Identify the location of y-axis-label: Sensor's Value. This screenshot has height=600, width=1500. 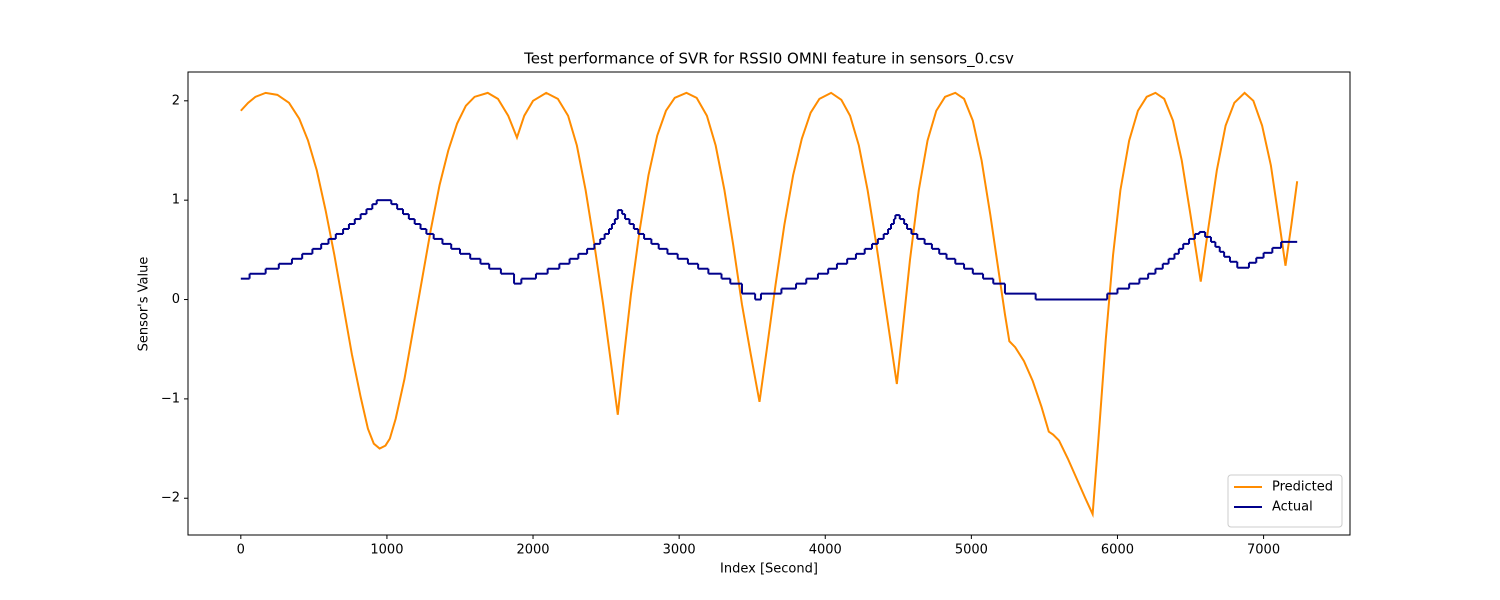
(144, 304).